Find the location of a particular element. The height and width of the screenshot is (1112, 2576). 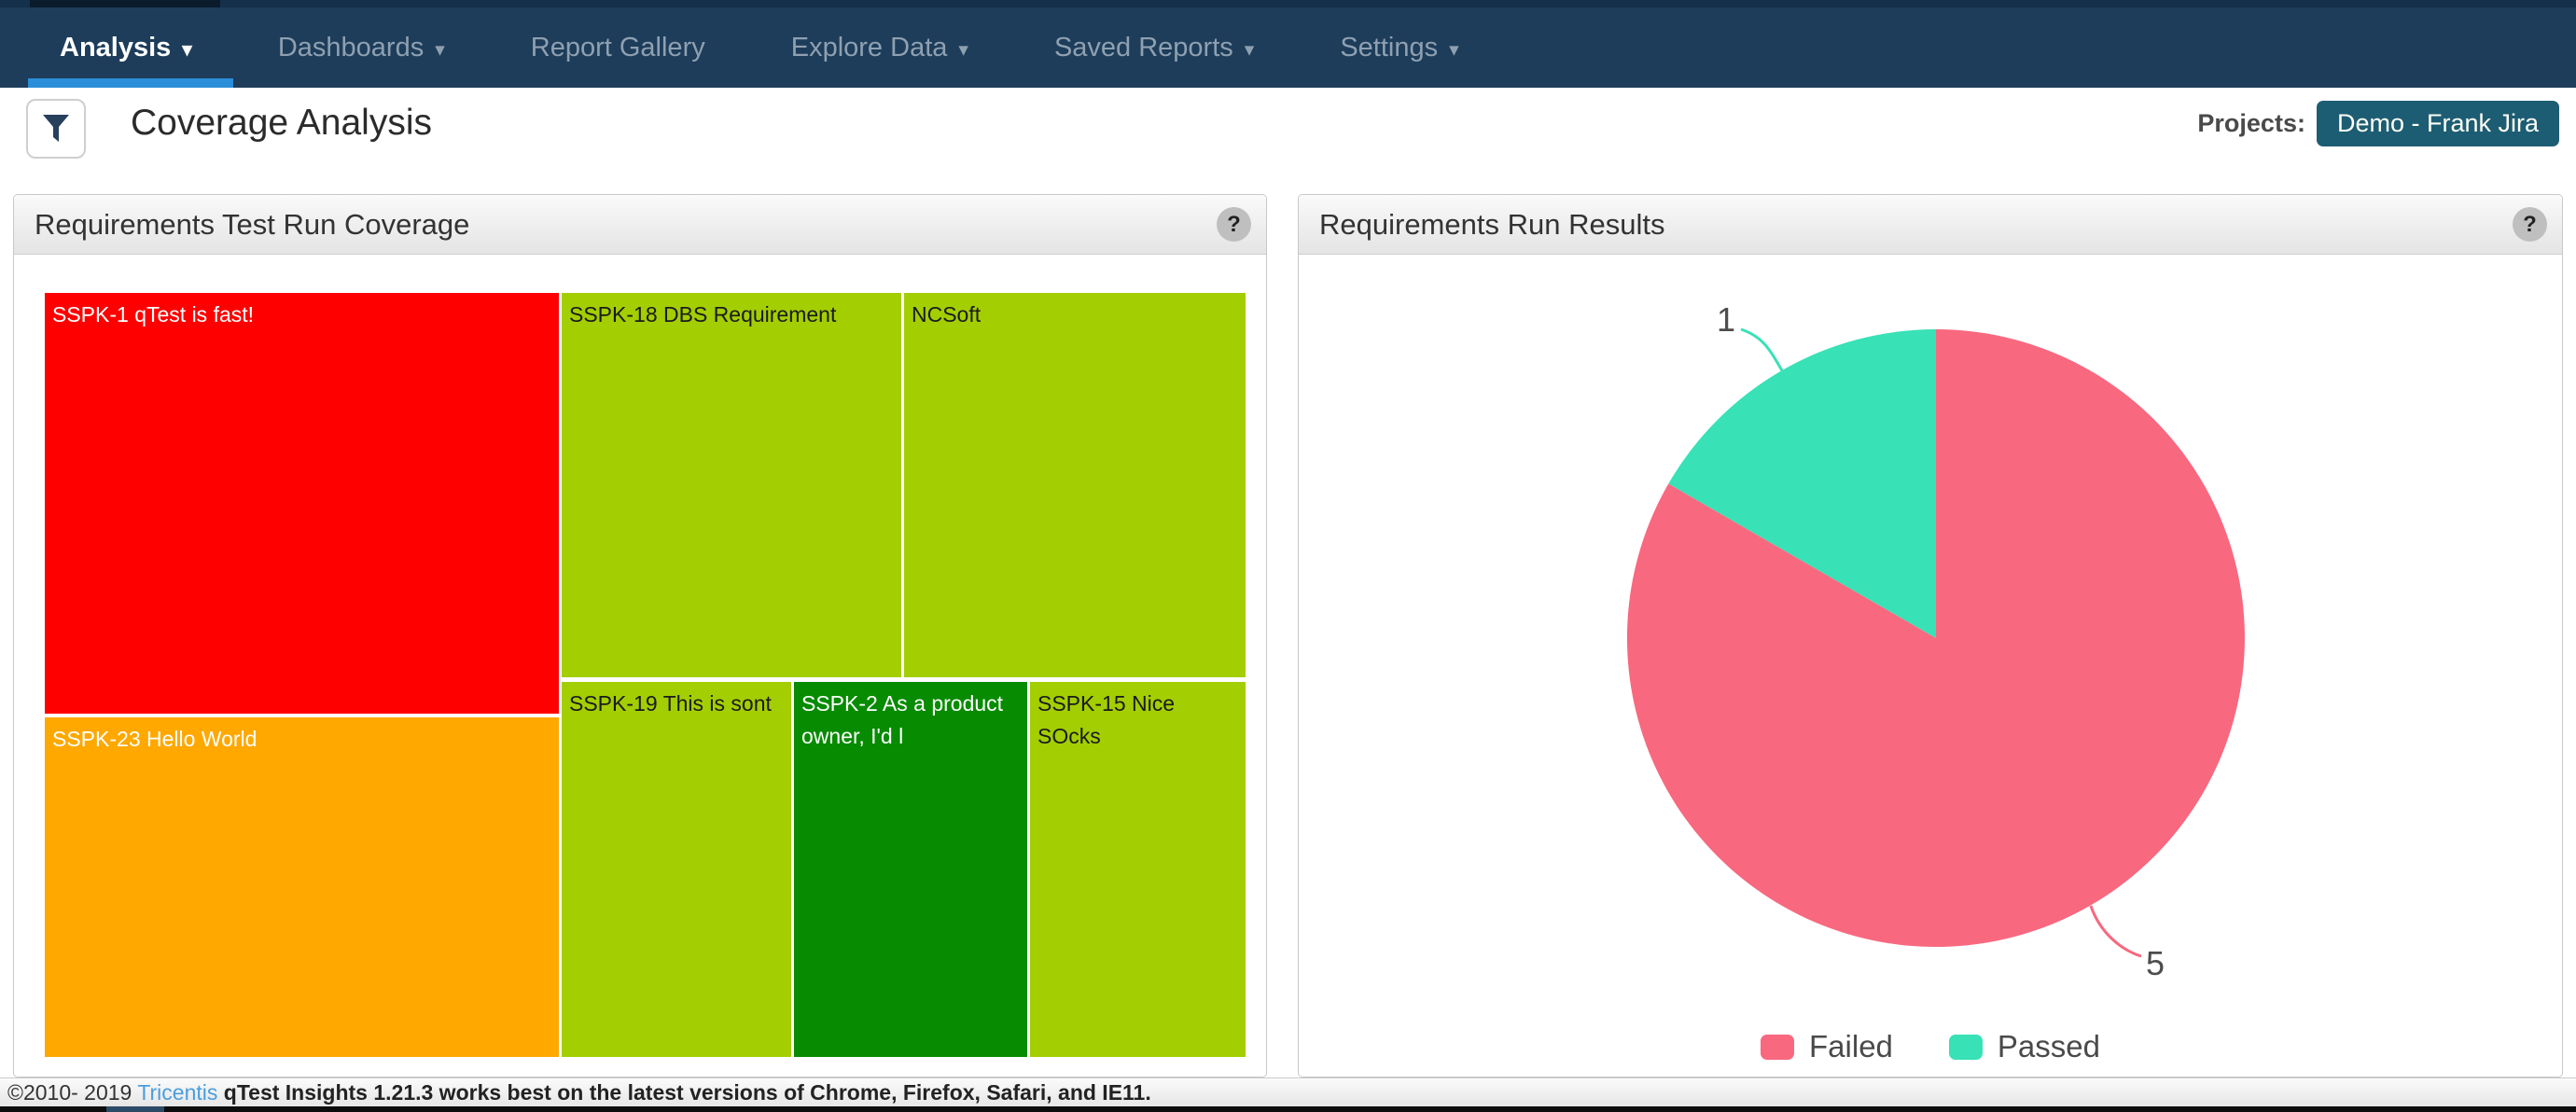

projects-box: Projects: Demo - Frank Jira is located at coordinates (2378, 123).